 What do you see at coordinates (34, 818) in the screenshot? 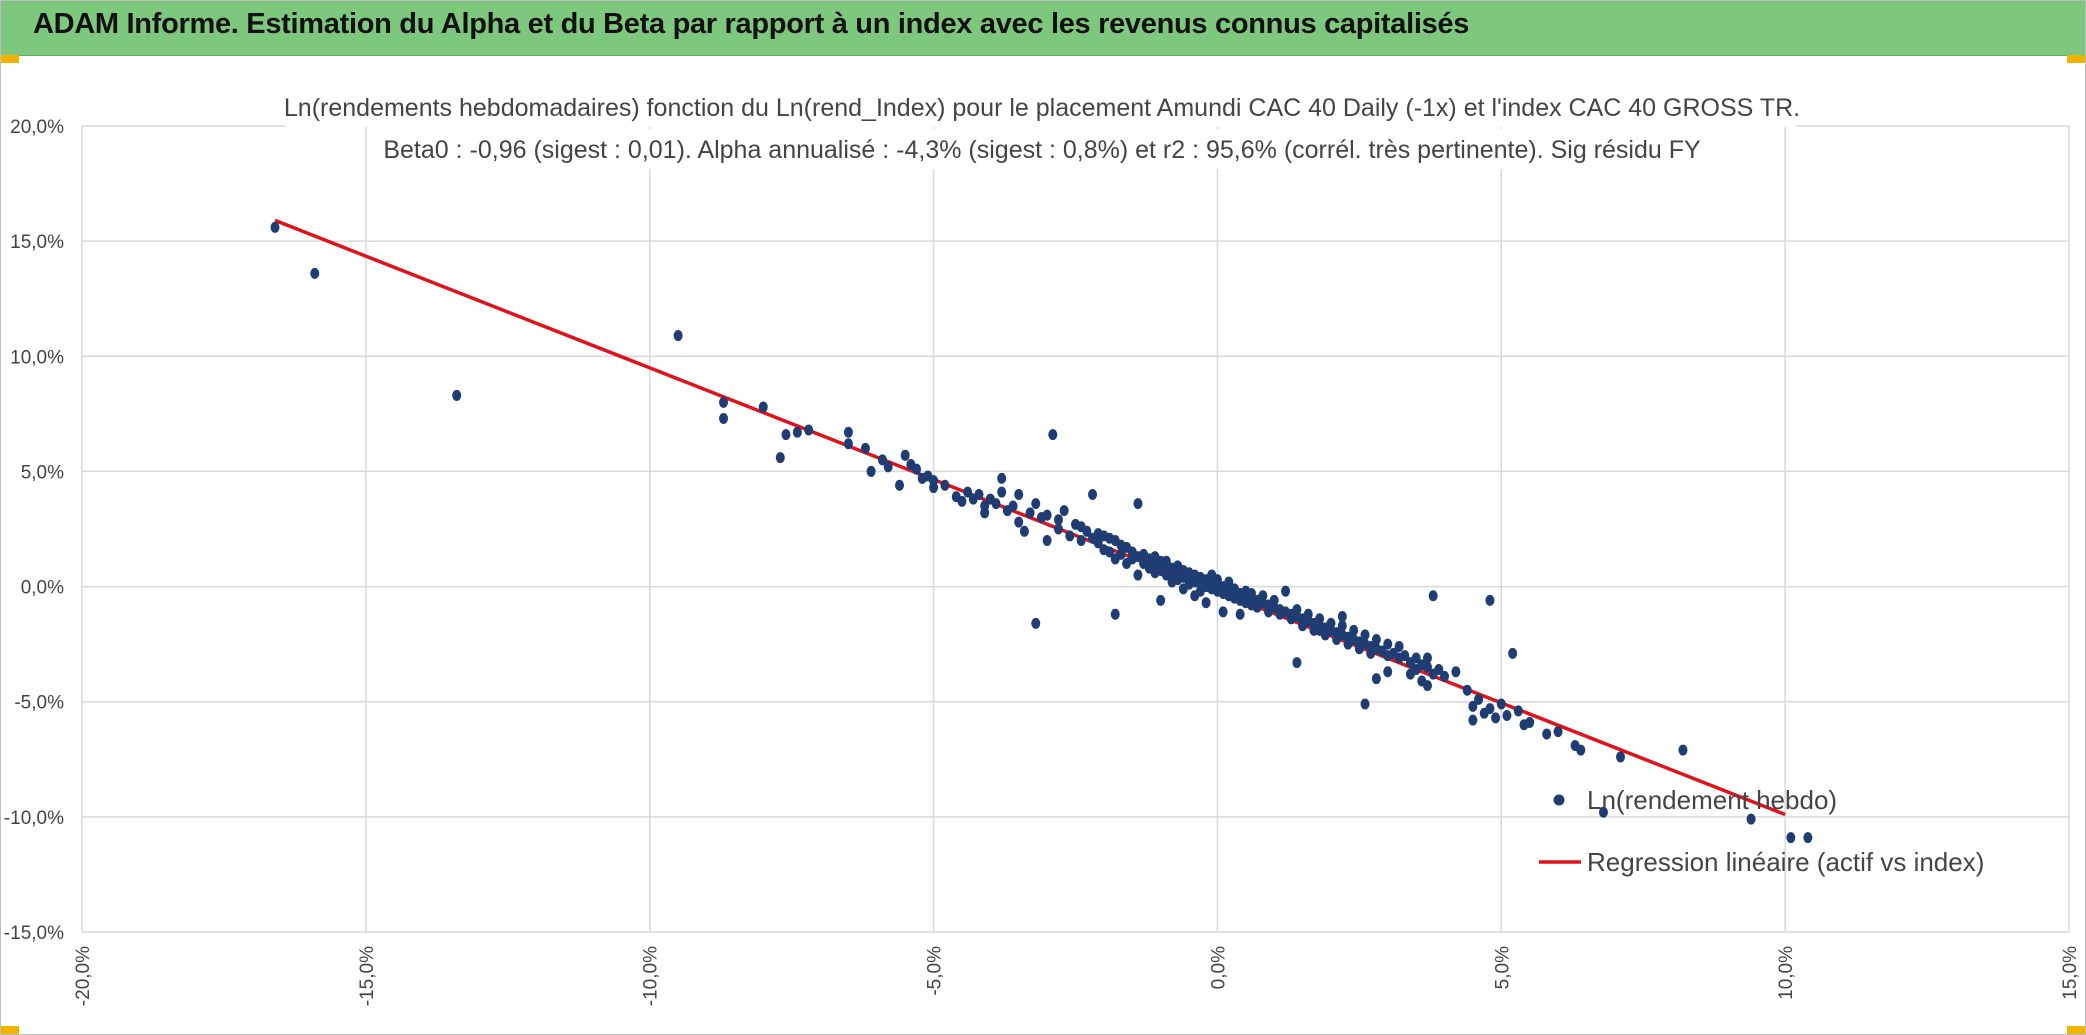
I see `y-tick-label: -10,0%` at bounding box center [34, 818].